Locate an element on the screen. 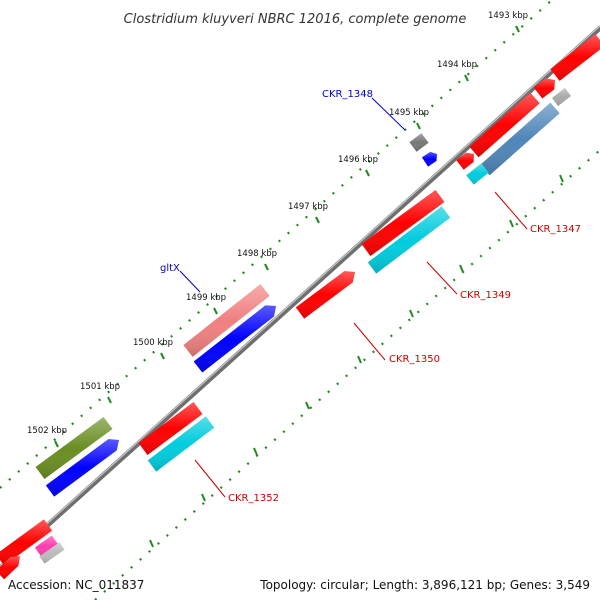 The image size is (600, 600). tick-label: 1498 kbp is located at coordinates (257, 254).